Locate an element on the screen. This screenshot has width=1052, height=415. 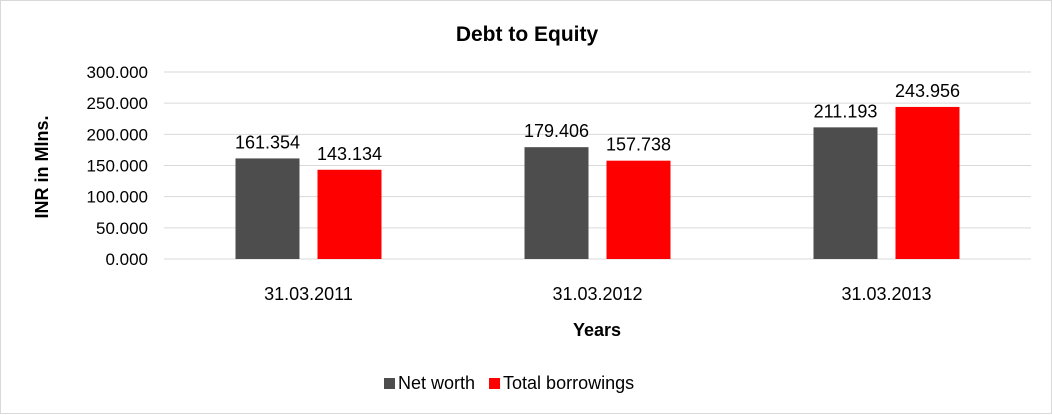
x-category-label: 31.03.2011 is located at coordinates (308, 294).